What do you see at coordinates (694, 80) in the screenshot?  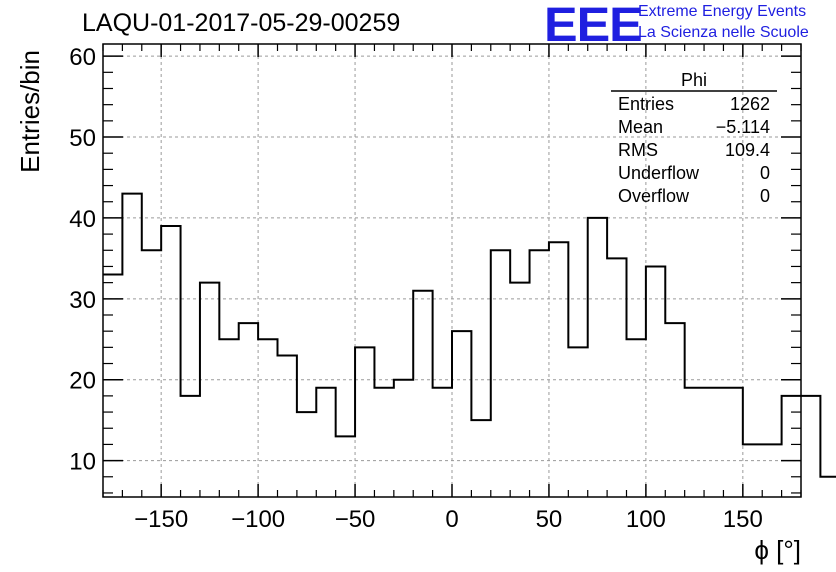 I see `stats-title: Phi` at bounding box center [694, 80].